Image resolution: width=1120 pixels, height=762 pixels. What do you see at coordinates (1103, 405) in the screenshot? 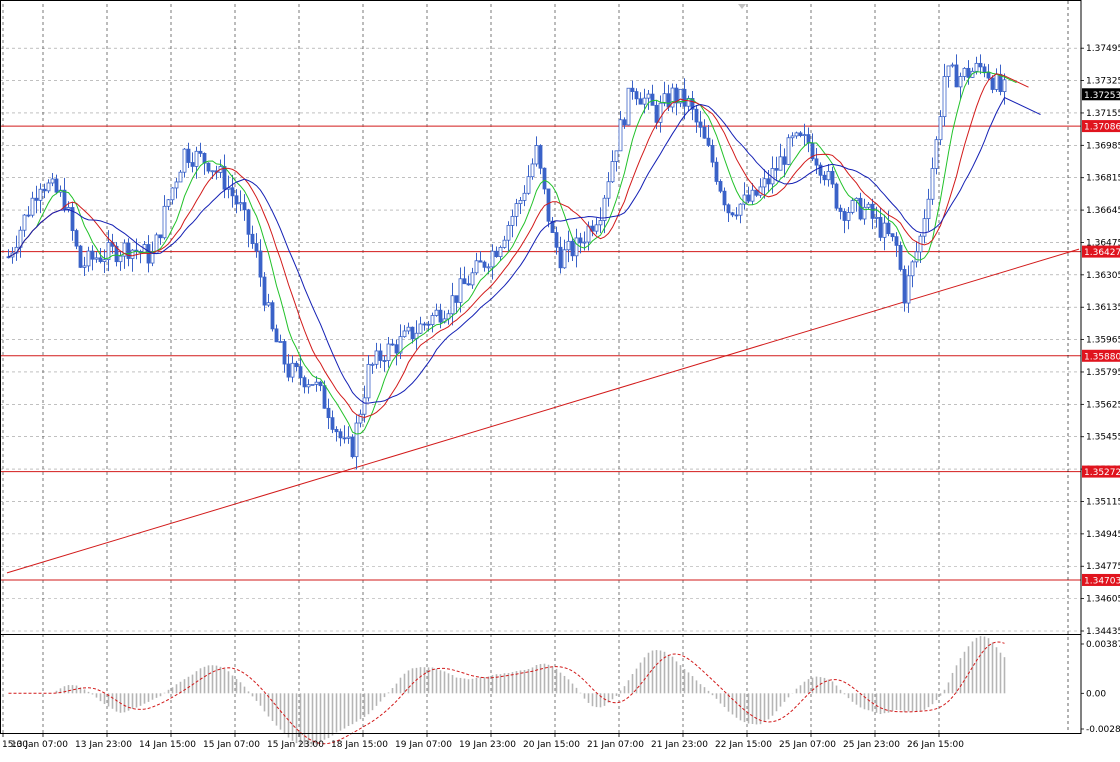
I see `price-tick-label: 1.35625` at bounding box center [1103, 405].